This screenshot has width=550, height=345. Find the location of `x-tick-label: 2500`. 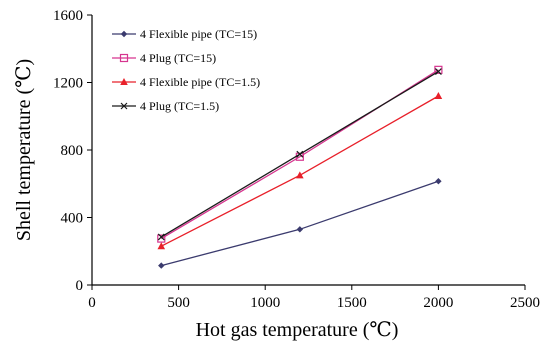

x-tick-label: 2500 is located at coordinates (525, 303).